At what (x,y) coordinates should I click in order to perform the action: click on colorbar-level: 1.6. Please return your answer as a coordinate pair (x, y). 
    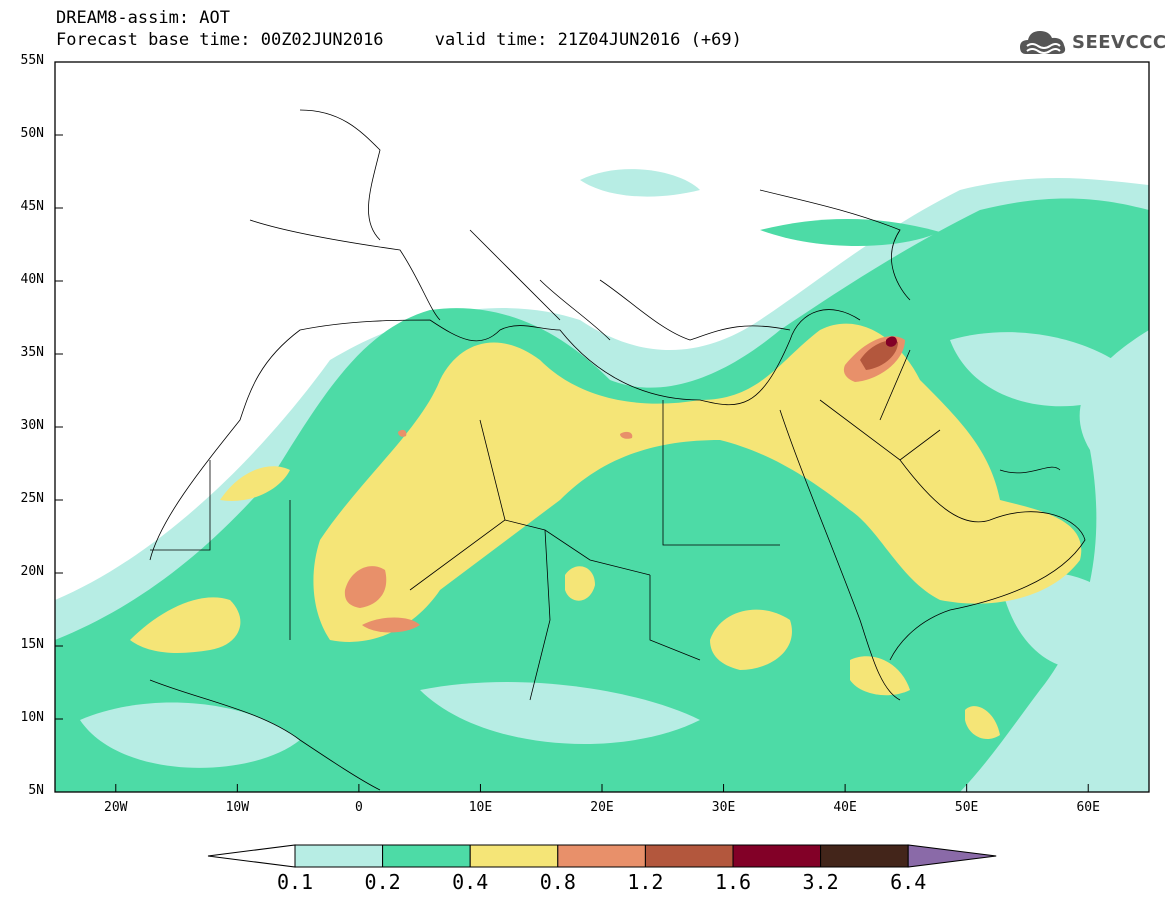
    Looking at the image, I should click on (733, 882).